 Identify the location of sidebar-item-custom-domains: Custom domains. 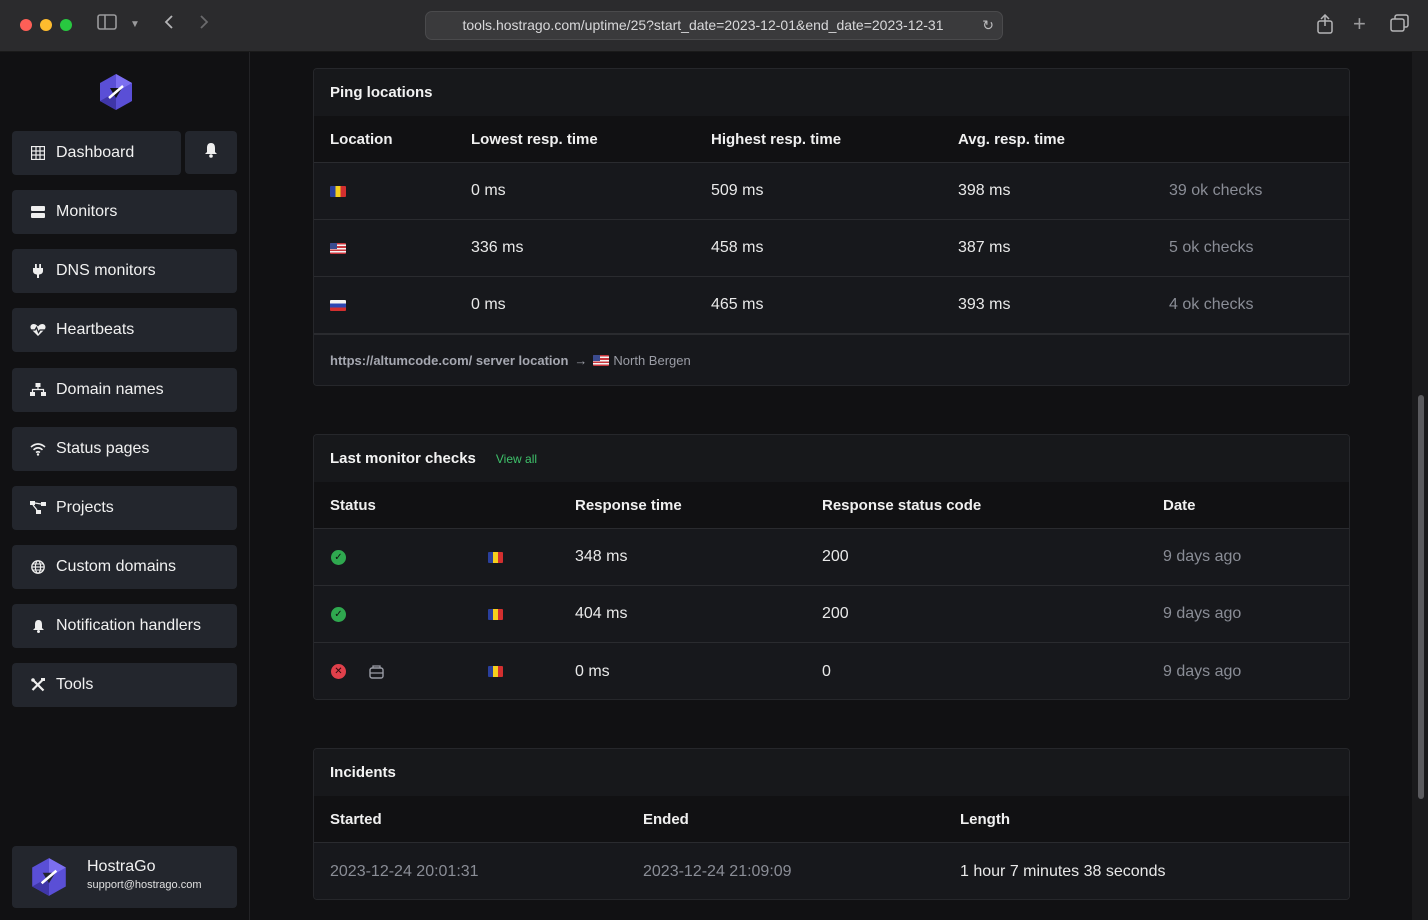
(124, 567).